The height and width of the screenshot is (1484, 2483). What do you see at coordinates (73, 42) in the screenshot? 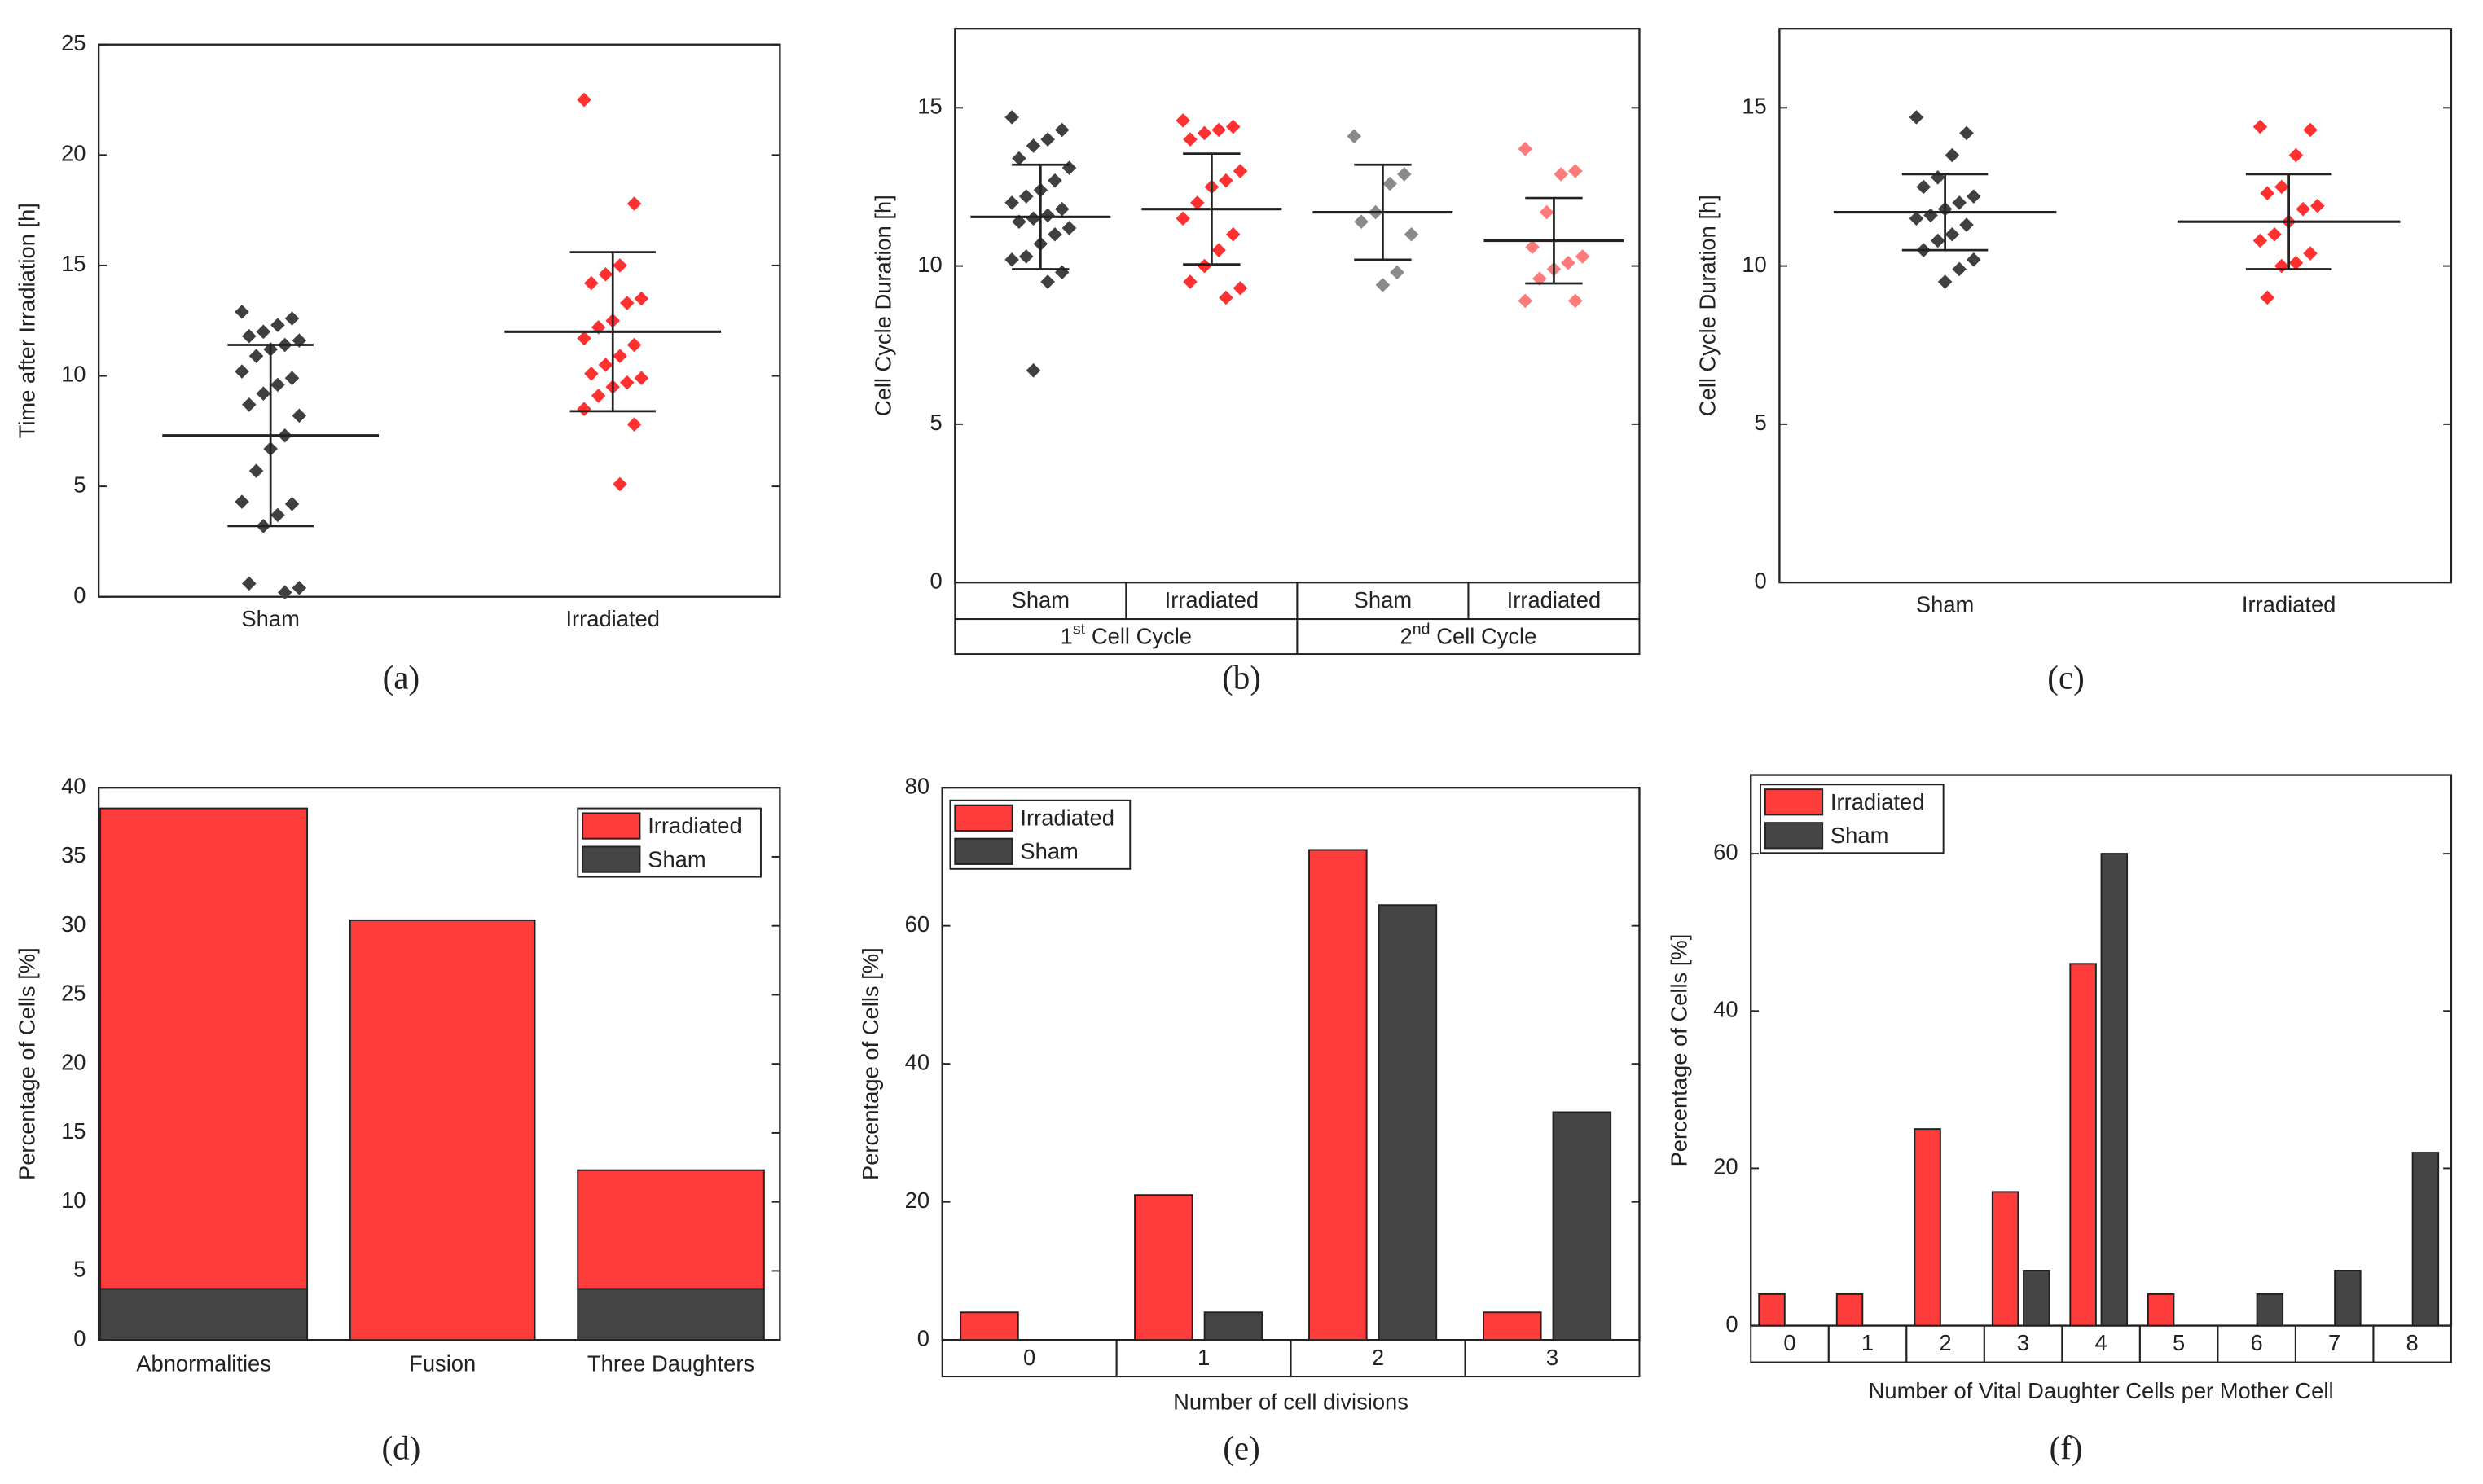
I see `y-tick-label: 25` at bounding box center [73, 42].